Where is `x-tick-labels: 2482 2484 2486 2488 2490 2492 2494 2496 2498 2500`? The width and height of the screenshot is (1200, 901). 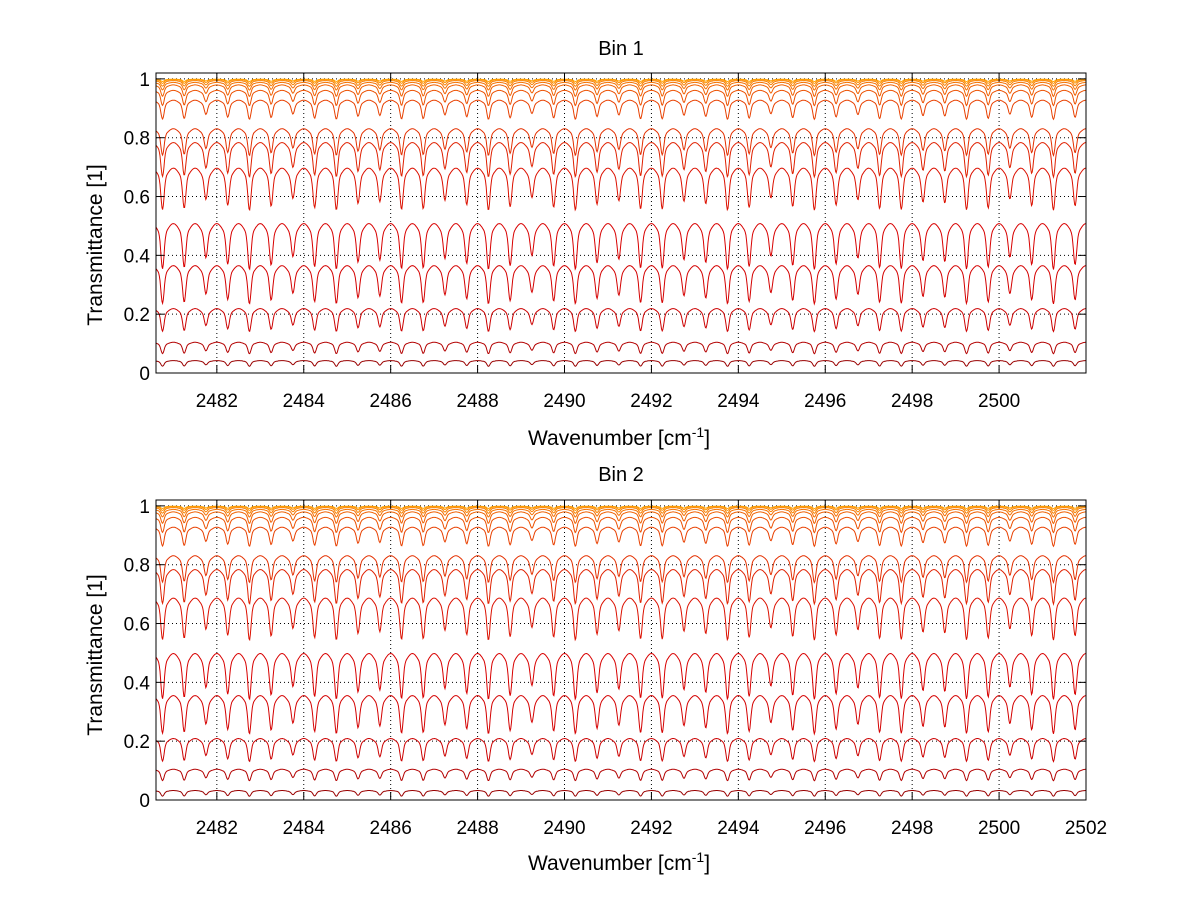 x-tick-labels: 2482 2484 2486 2488 2490 2492 2494 2496 2498 2500 is located at coordinates (608, 401).